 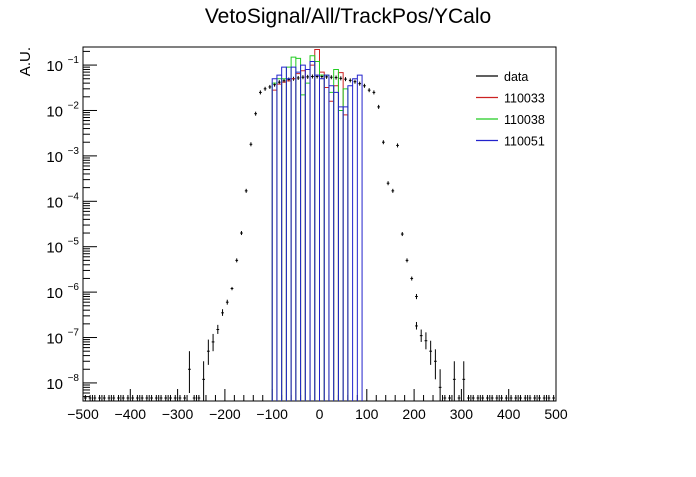 What do you see at coordinates (74, 378) in the screenshot?
I see `y-tick-exponent: −8` at bounding box center [74, 378].